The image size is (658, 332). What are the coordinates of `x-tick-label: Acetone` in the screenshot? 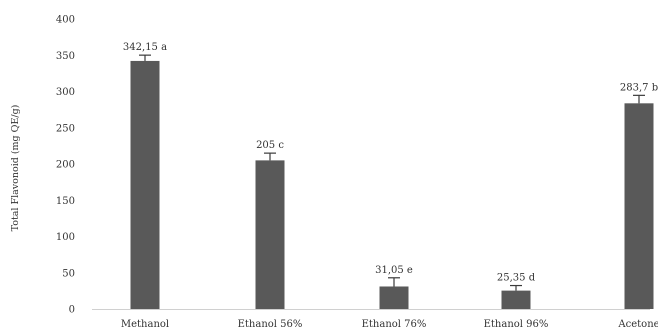 It's located at (637, 324).